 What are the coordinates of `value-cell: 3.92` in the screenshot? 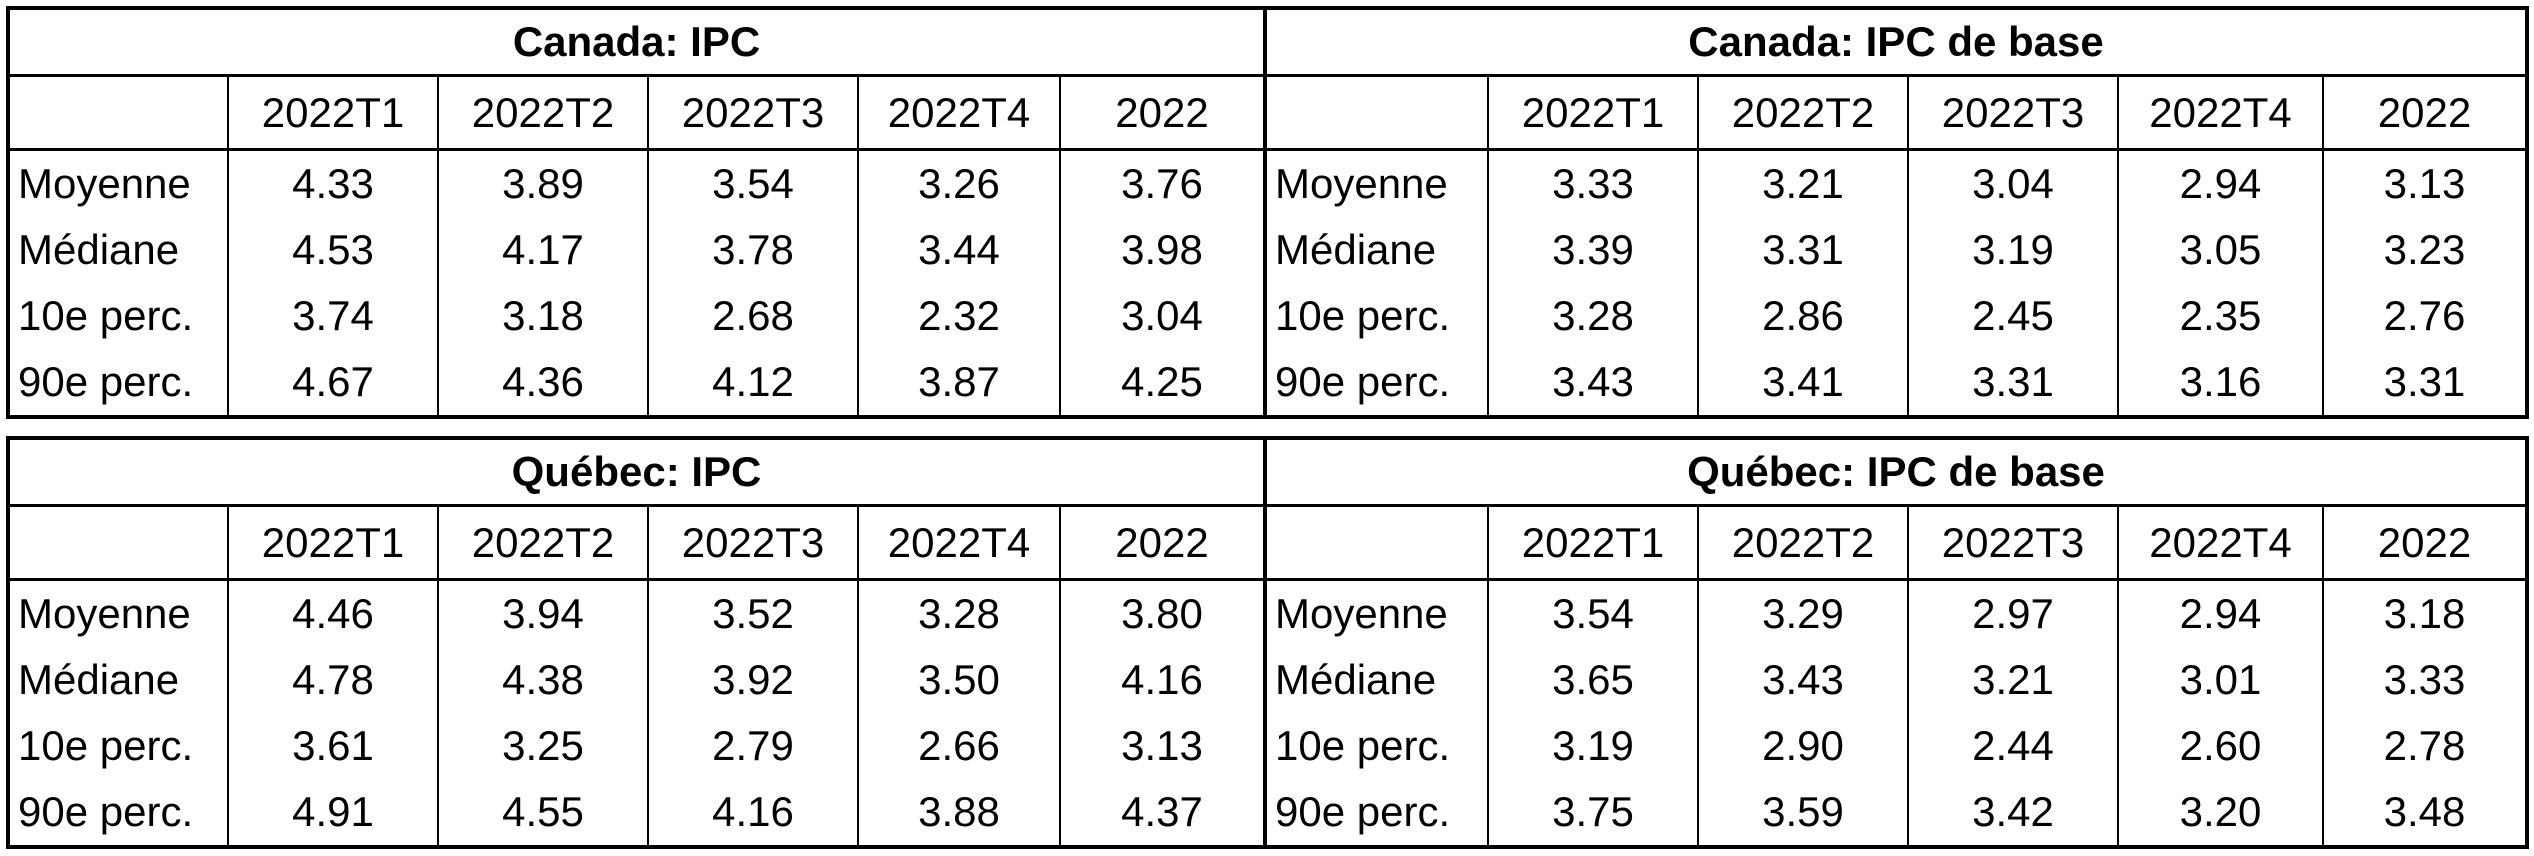 It's located at (752, 680).